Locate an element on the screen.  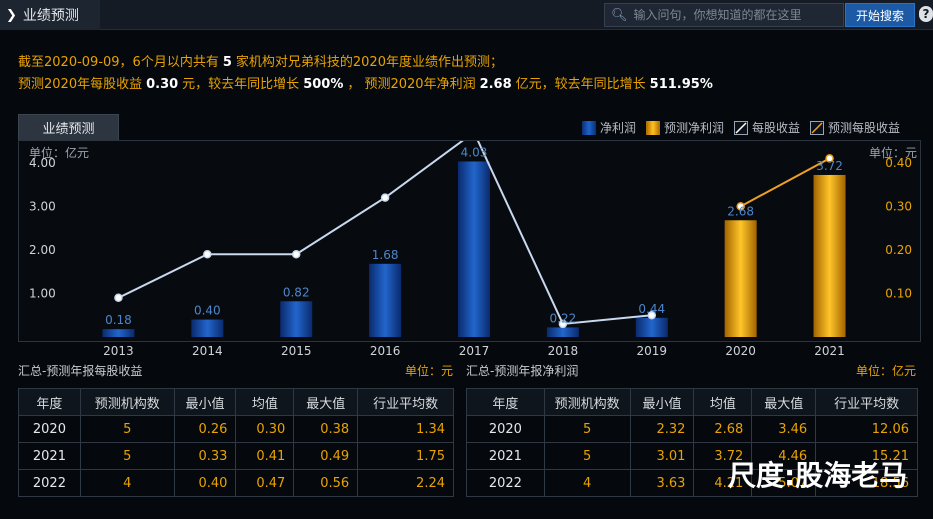
search-box: 🔍︎ is located at coordinates (724, 15).